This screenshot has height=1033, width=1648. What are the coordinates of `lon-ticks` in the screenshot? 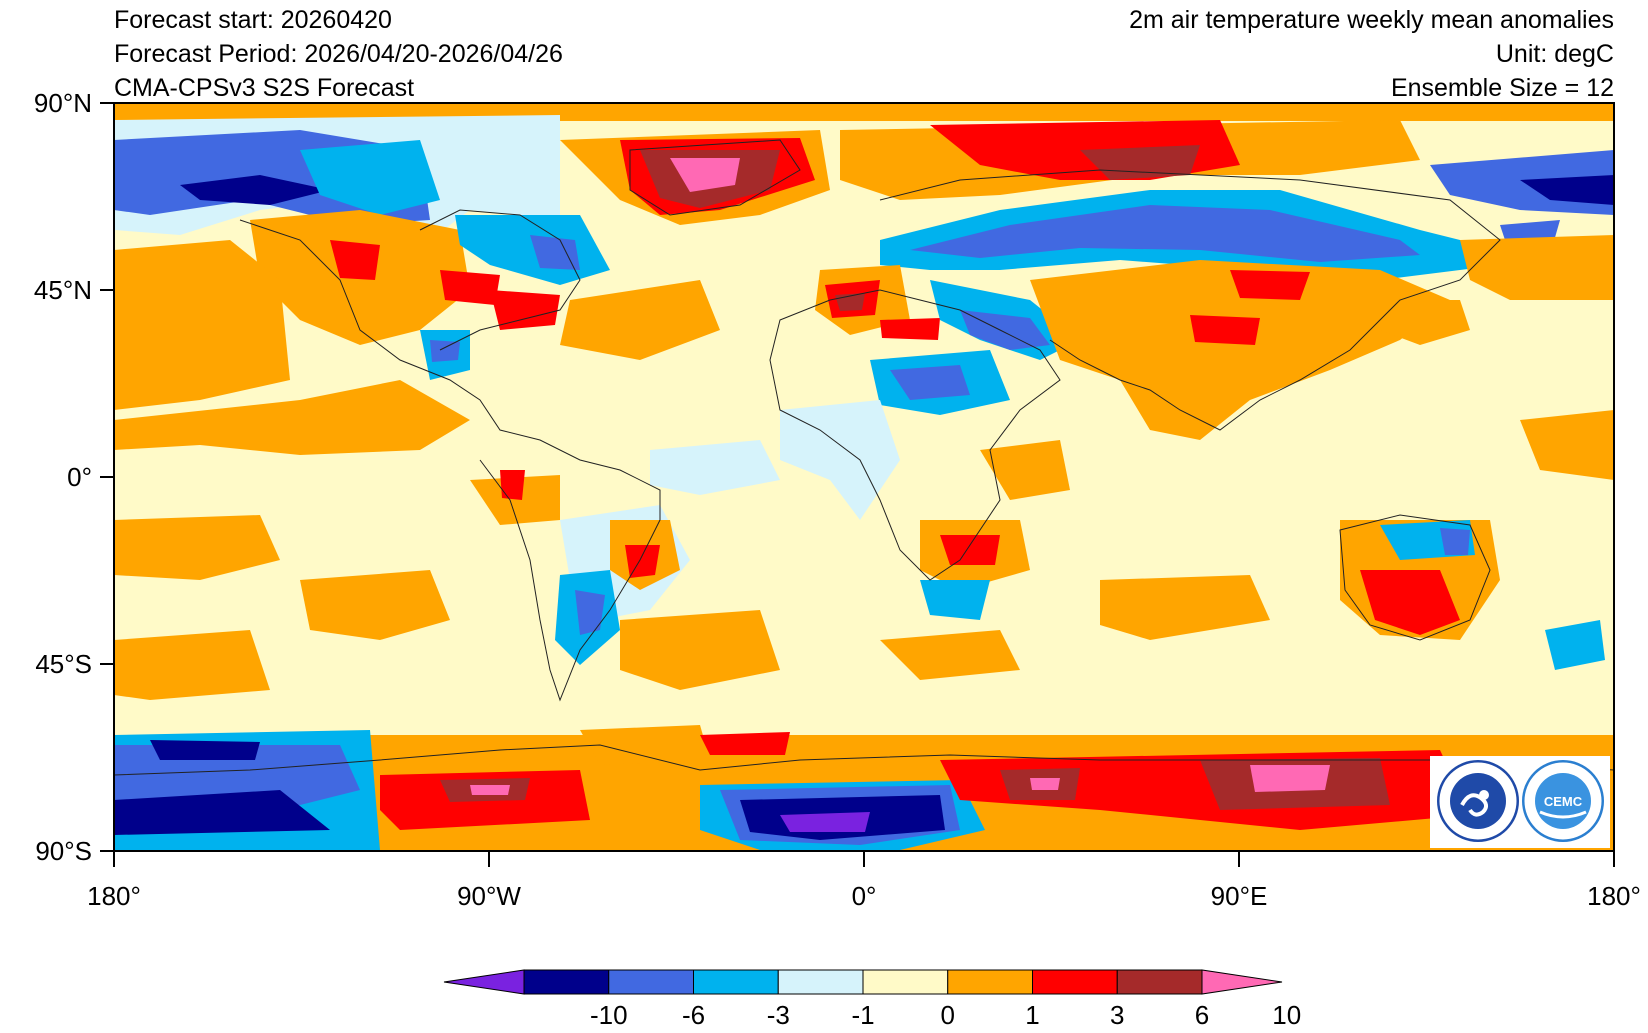 It's located at (864, 859).